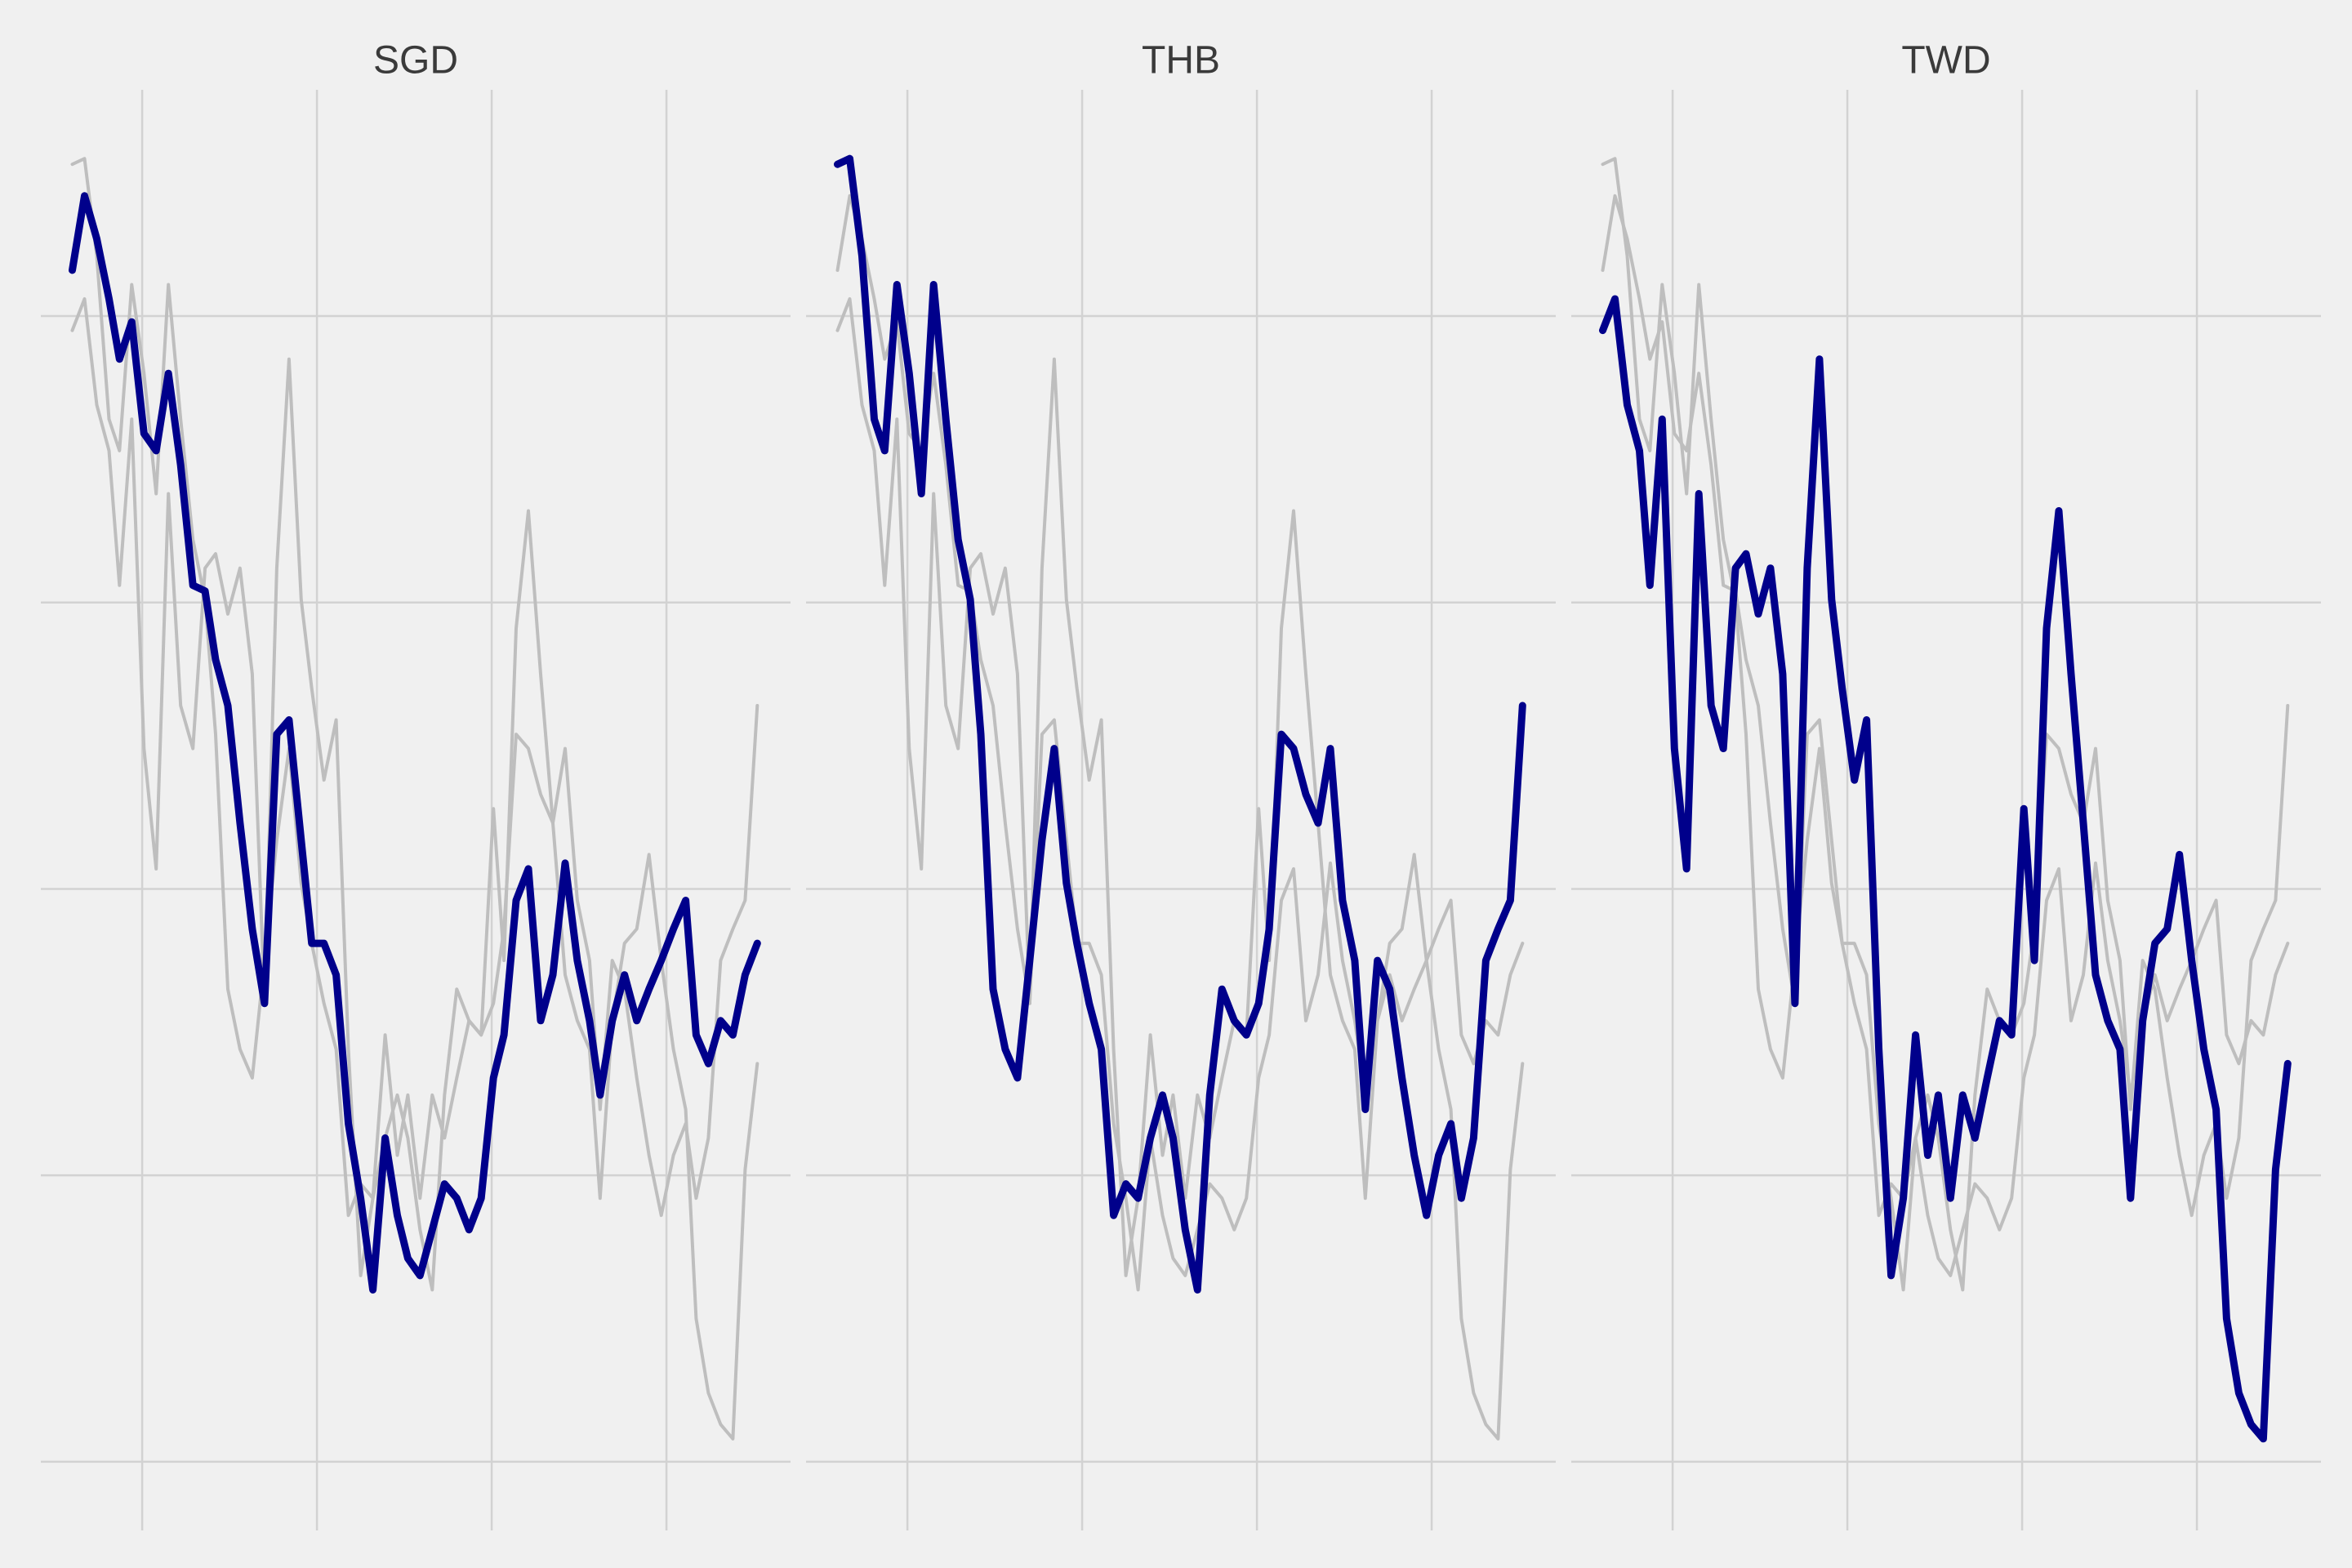 The height and width of the screenshot is (1568, 2352). Describe the element at coordinates (1945, 60) in the screenshot. I see `panel-title: TWD` at that location.